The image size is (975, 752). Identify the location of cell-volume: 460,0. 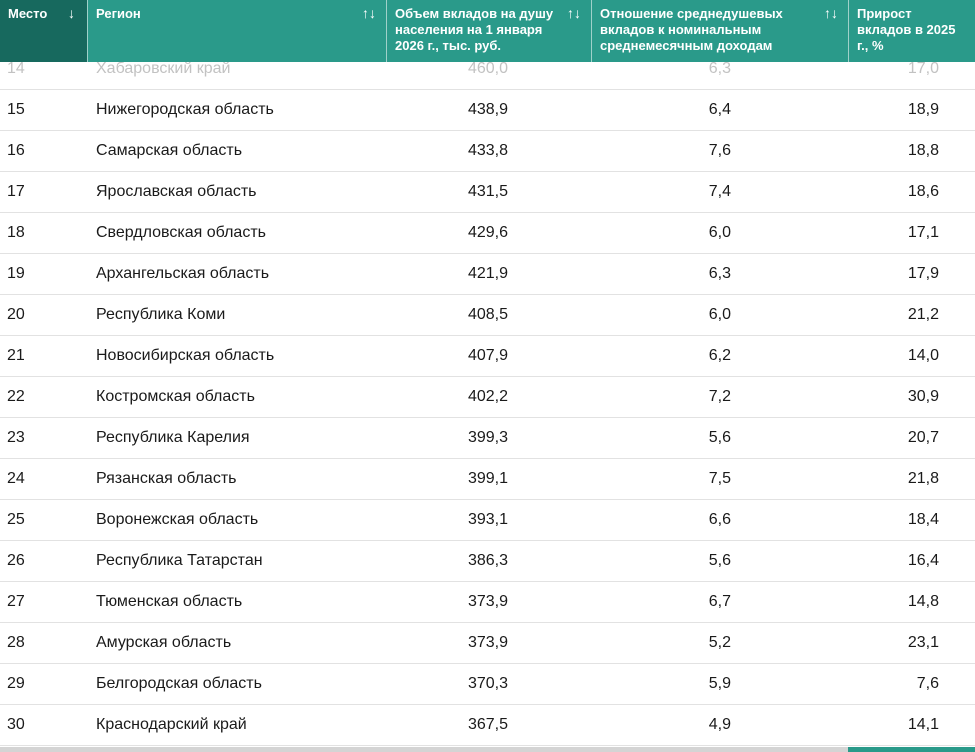
(487, 69).